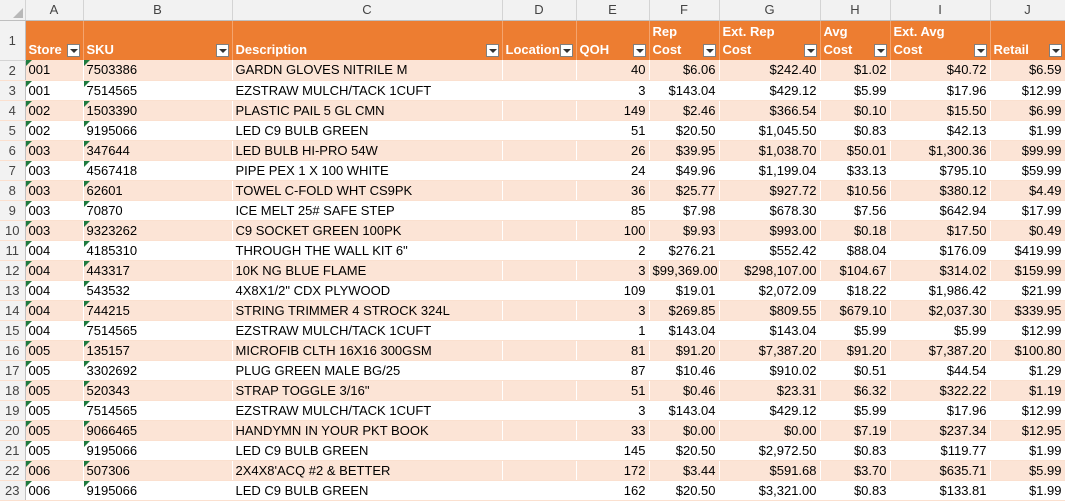  I want to click on qoh-cell: 172, so click(613, 470).